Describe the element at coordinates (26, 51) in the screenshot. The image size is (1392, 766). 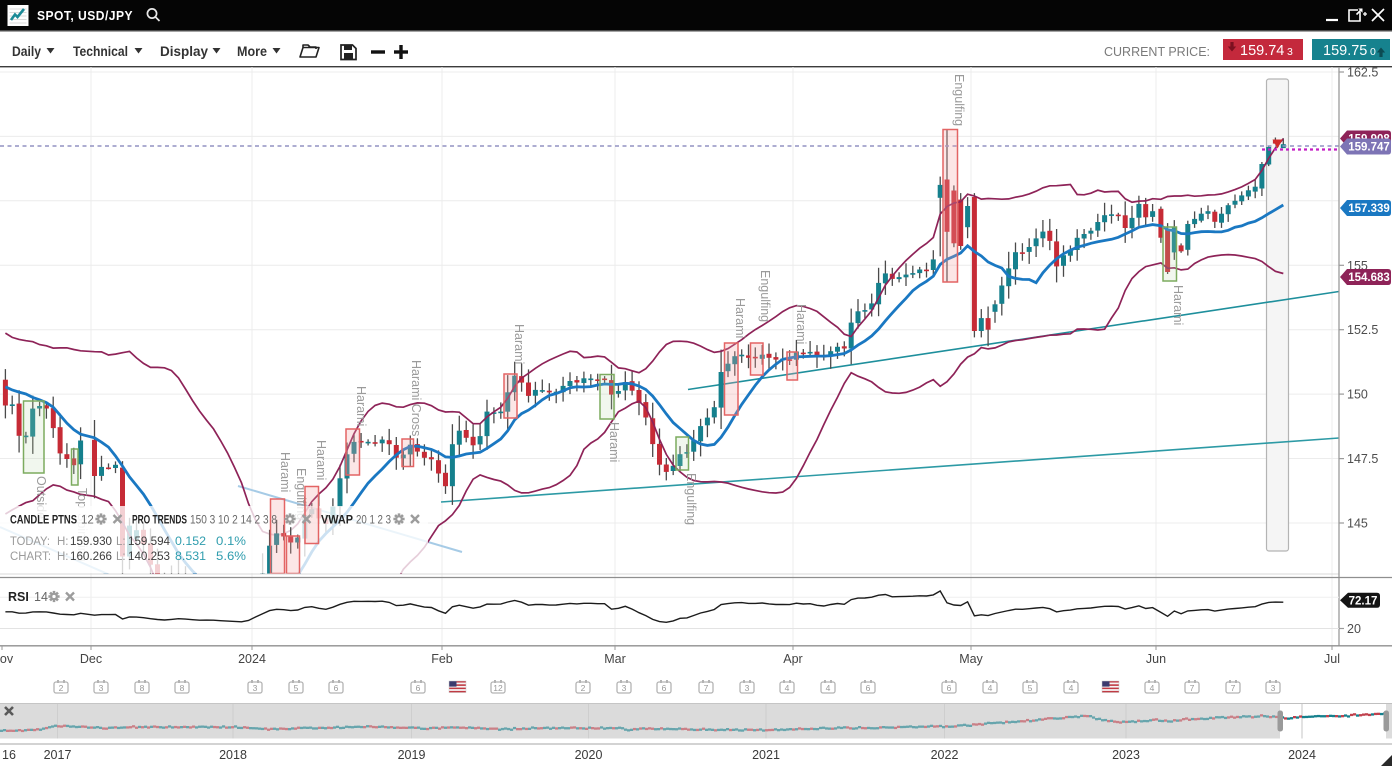
I see `svg-text: Daily` at that location.